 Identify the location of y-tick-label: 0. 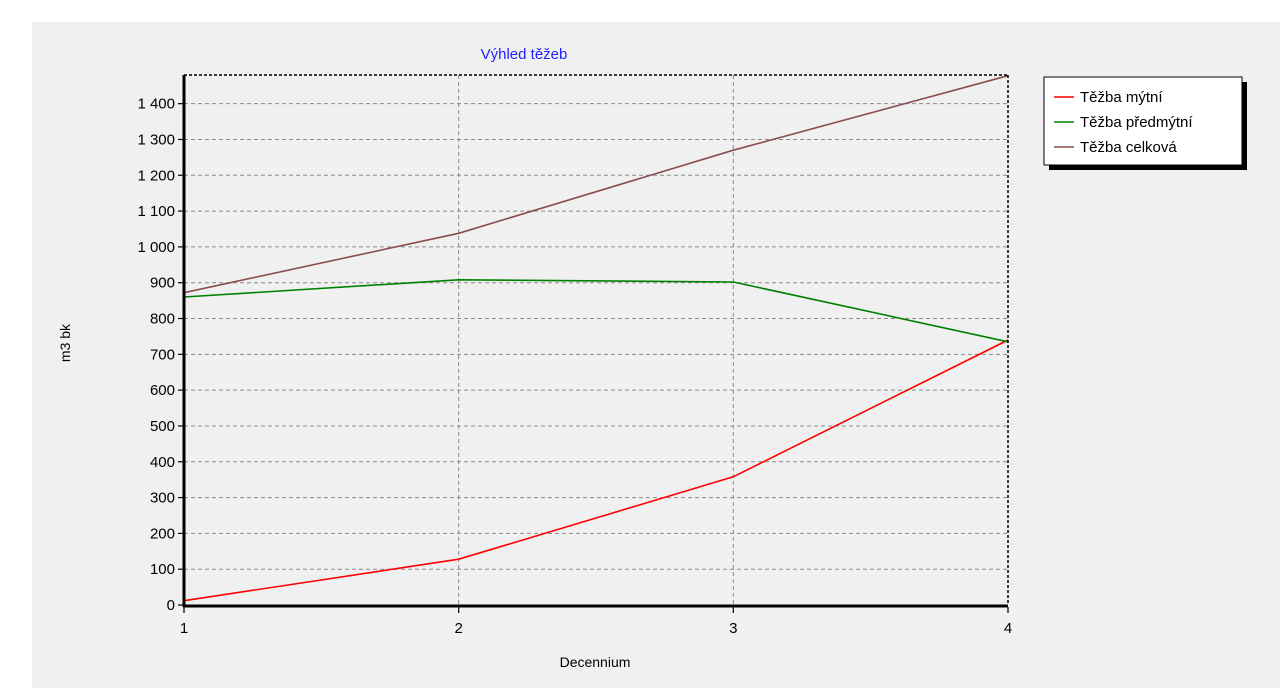
(171, 605).